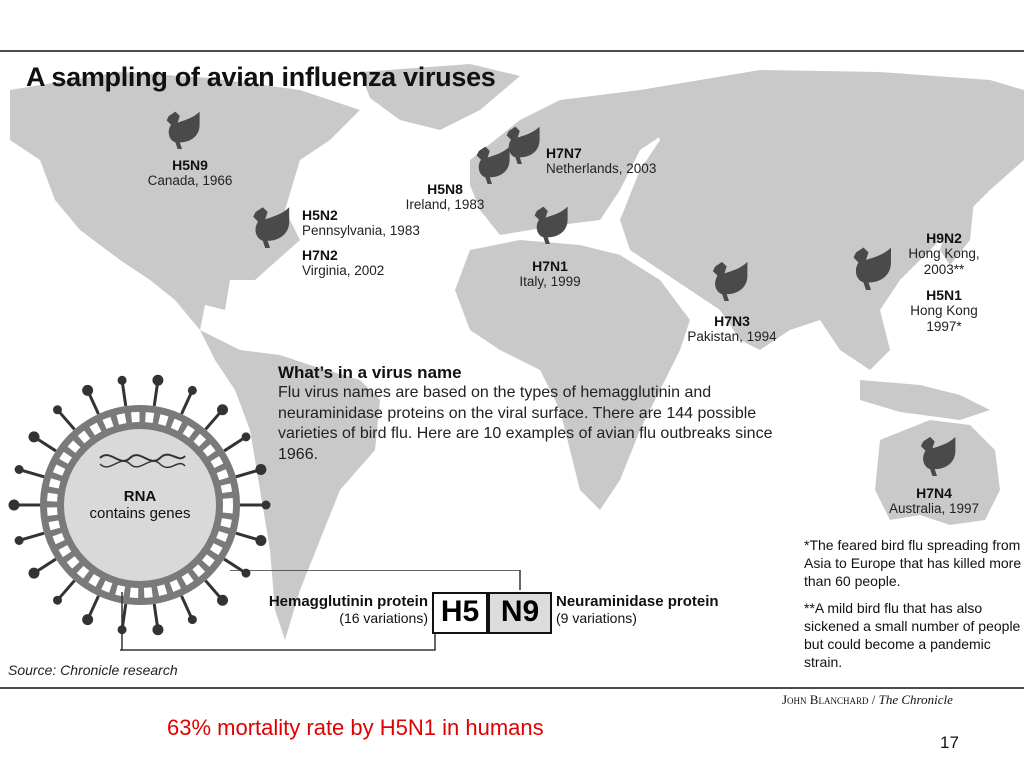  What do you see at coordinates (320, 215) in the screenshot?
I see `strain-label: H5N2` at bounding box center [320, 215].